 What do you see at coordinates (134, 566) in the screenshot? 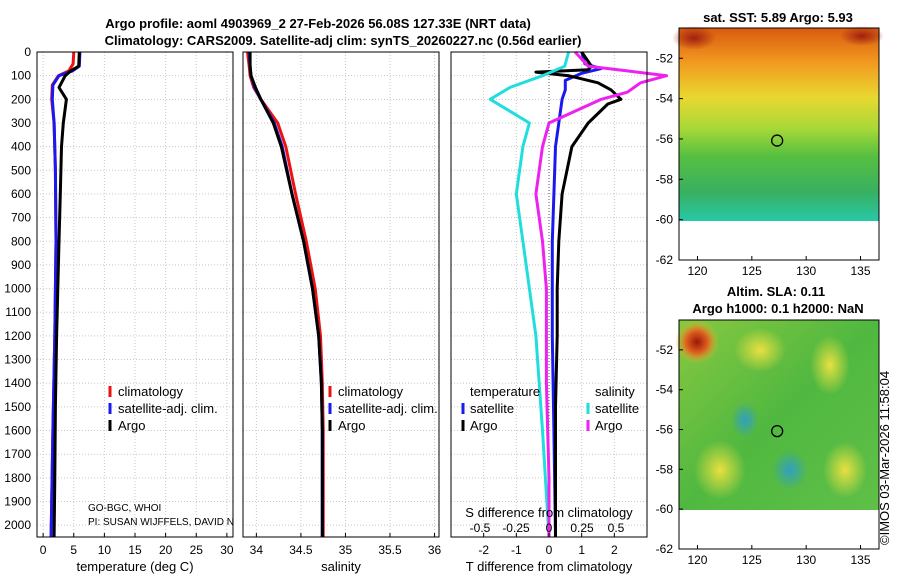
I see `temperature-xlabel: temperature (deg C)` at bounding box center [134, 566].